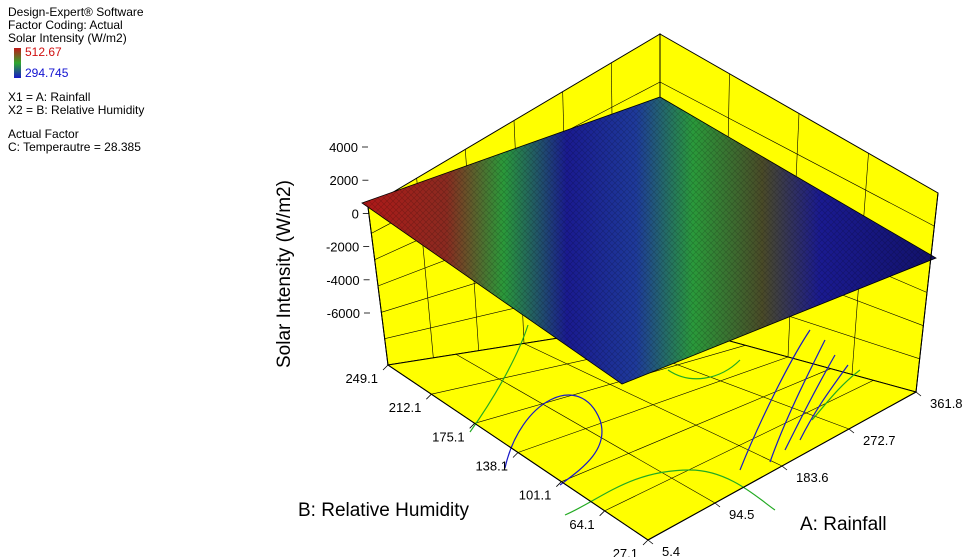 The width and height of the screenshot is (972, 557). What do you see at coordinates (343, 147) in the screenshot?
I see `z-tick-label: 4000` at bounding box center [343, 147].